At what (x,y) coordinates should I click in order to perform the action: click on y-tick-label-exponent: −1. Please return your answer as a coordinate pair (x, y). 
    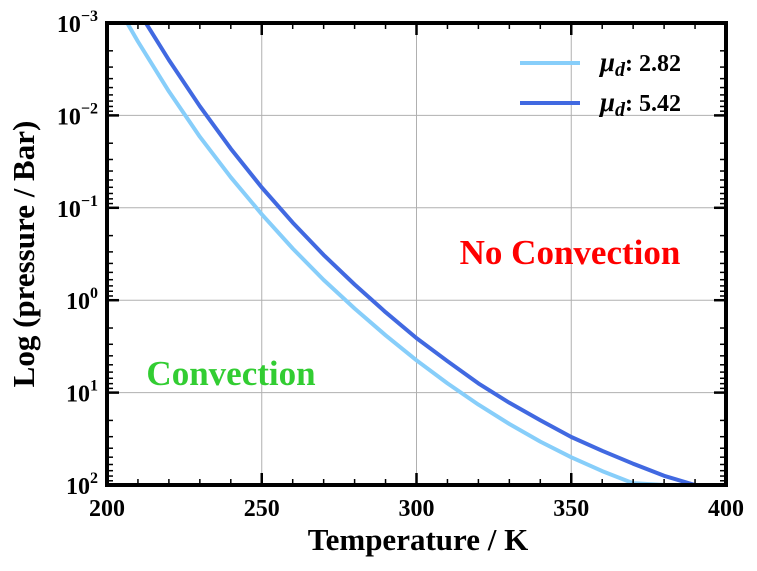
    Looking at the image, I should click on (89, 201).